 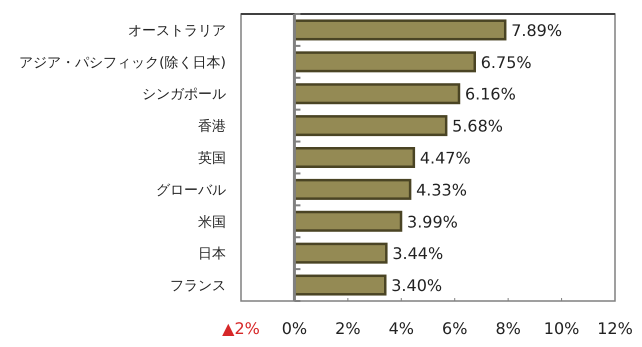 What do you see at coordinates (441, 190) in the screenshot?
I see `data-label: 4.33%` at bounding box center [441, 190].